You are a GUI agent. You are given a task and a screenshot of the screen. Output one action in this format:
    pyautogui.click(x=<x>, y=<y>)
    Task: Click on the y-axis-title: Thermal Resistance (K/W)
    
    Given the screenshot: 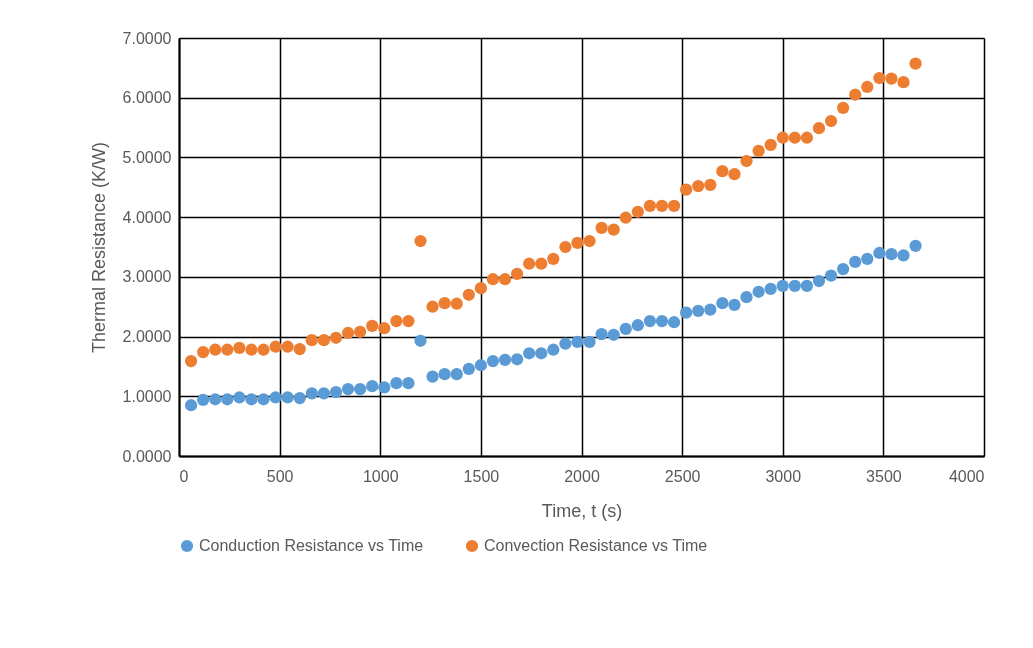 What is the action you would take?
    pyautogui.click(x=98, y=247)
    